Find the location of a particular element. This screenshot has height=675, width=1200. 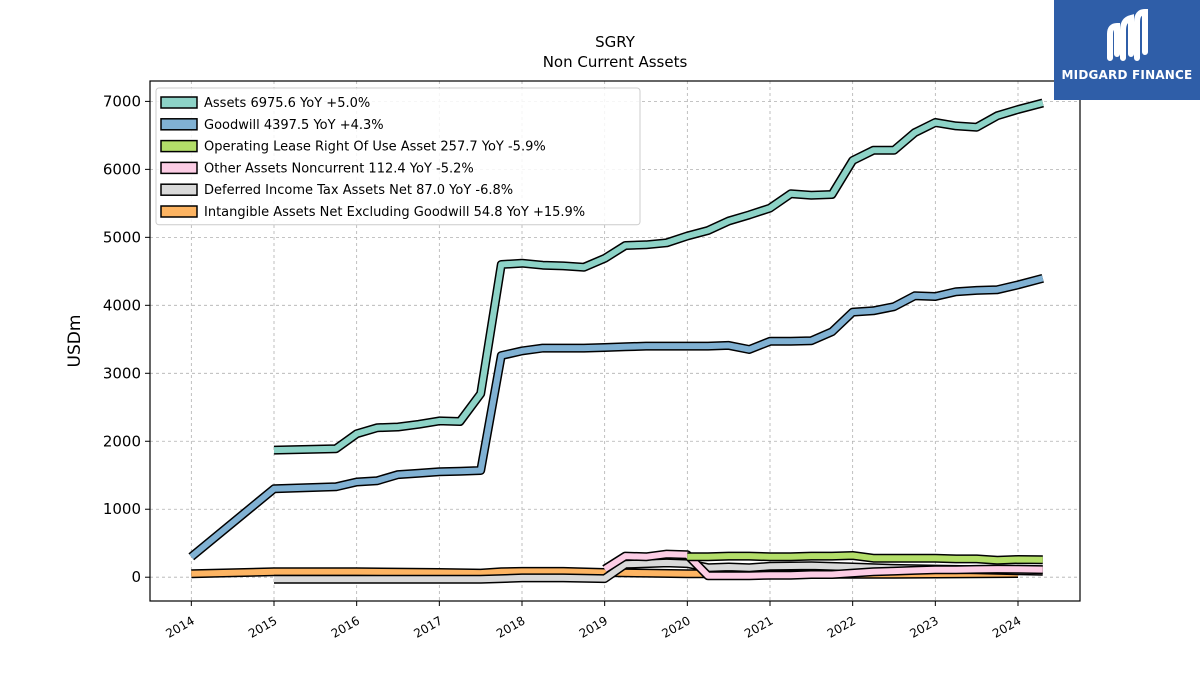

x-tick-label: 2024 is located at coordinates (1006, 626).